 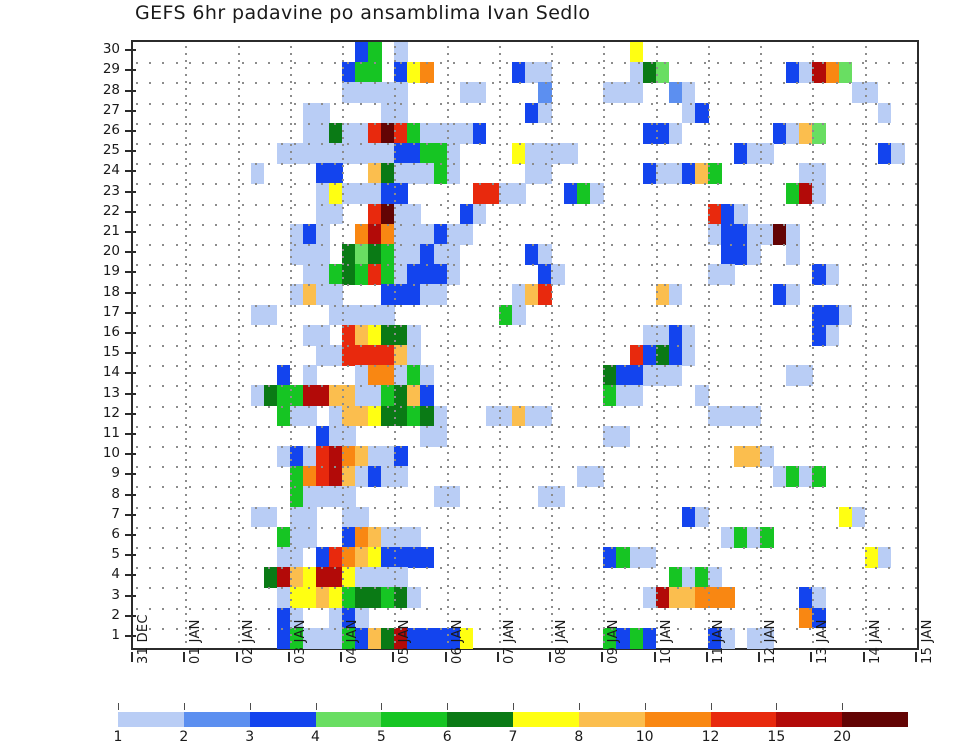 I want to click on colorbar-segment, so click(x=809, y=719).